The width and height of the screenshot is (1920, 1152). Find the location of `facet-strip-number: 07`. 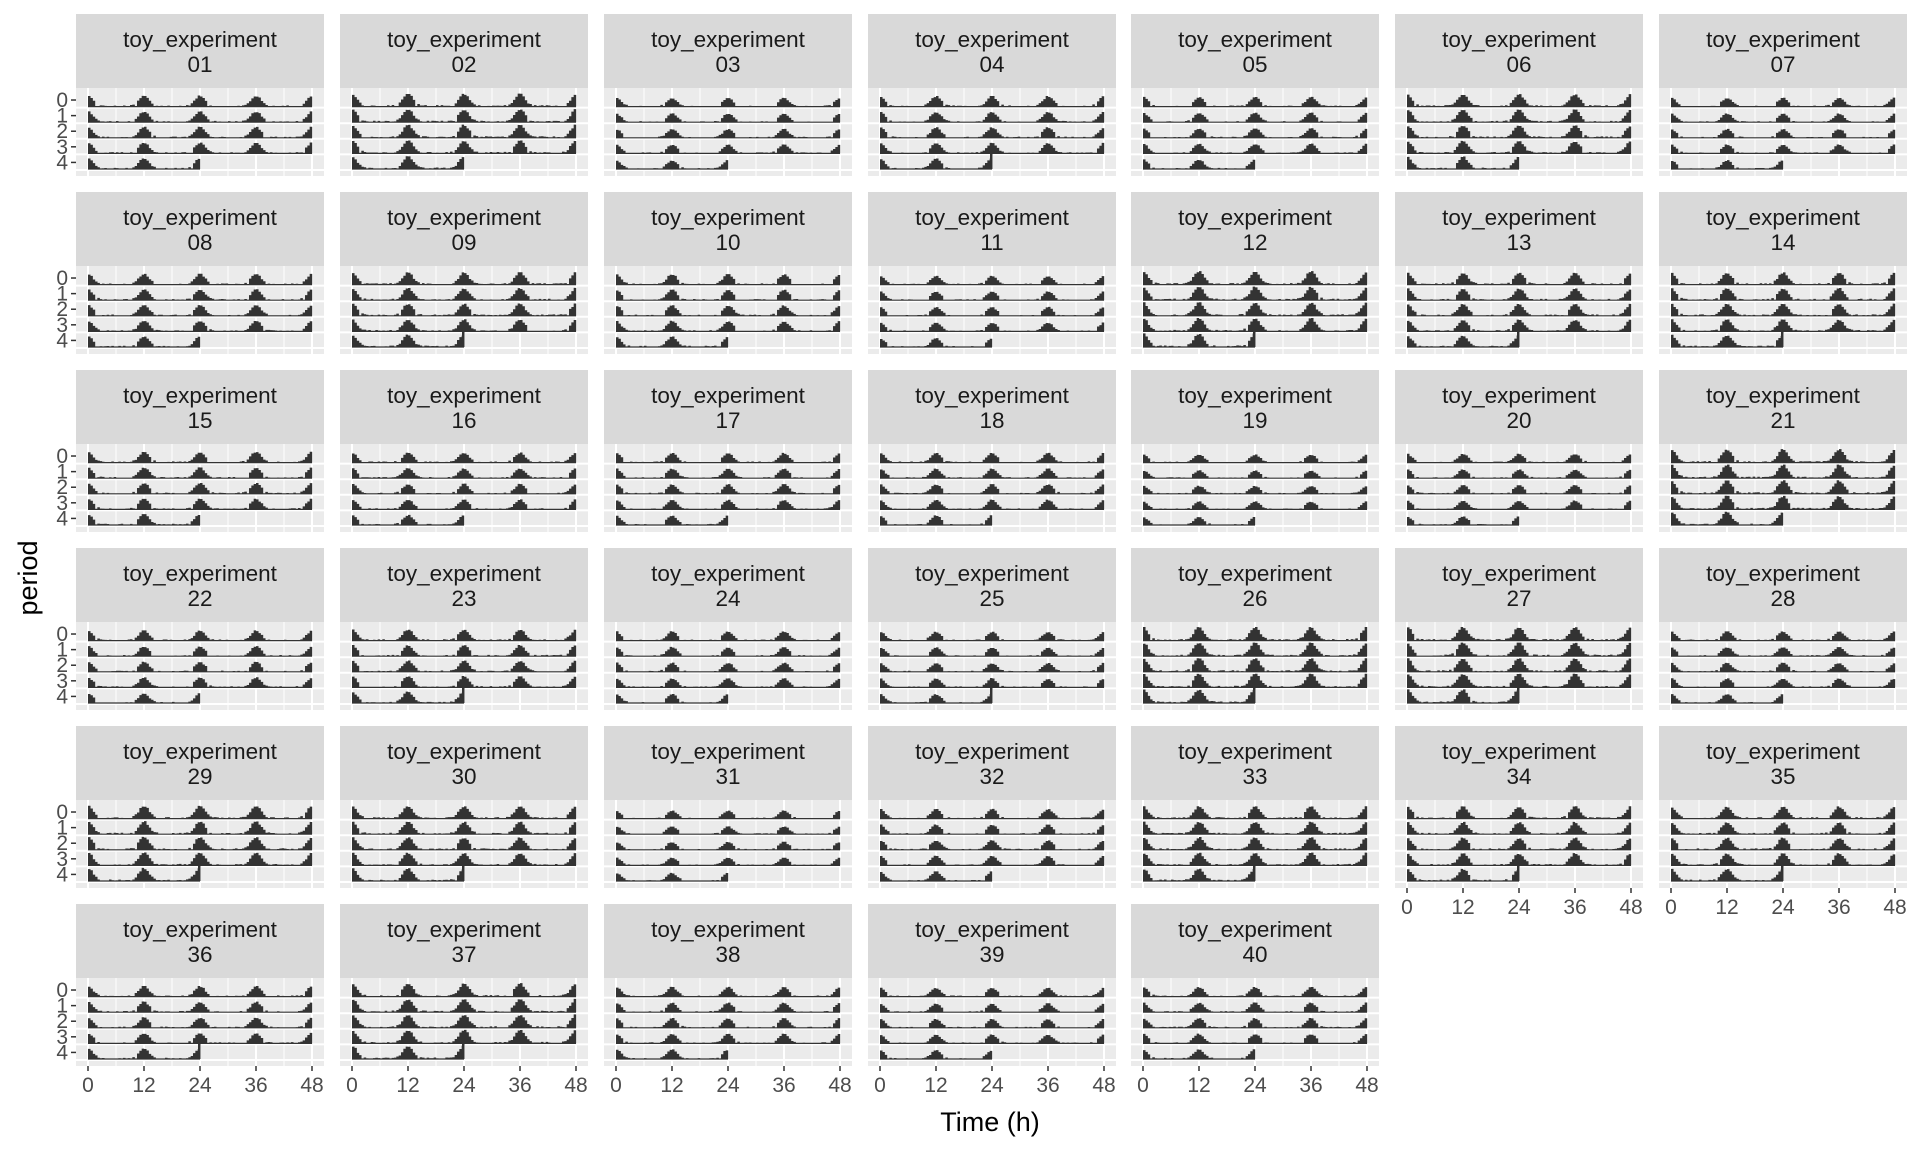

facet-strip-number: 07 is located at coordinates (1782, 64).